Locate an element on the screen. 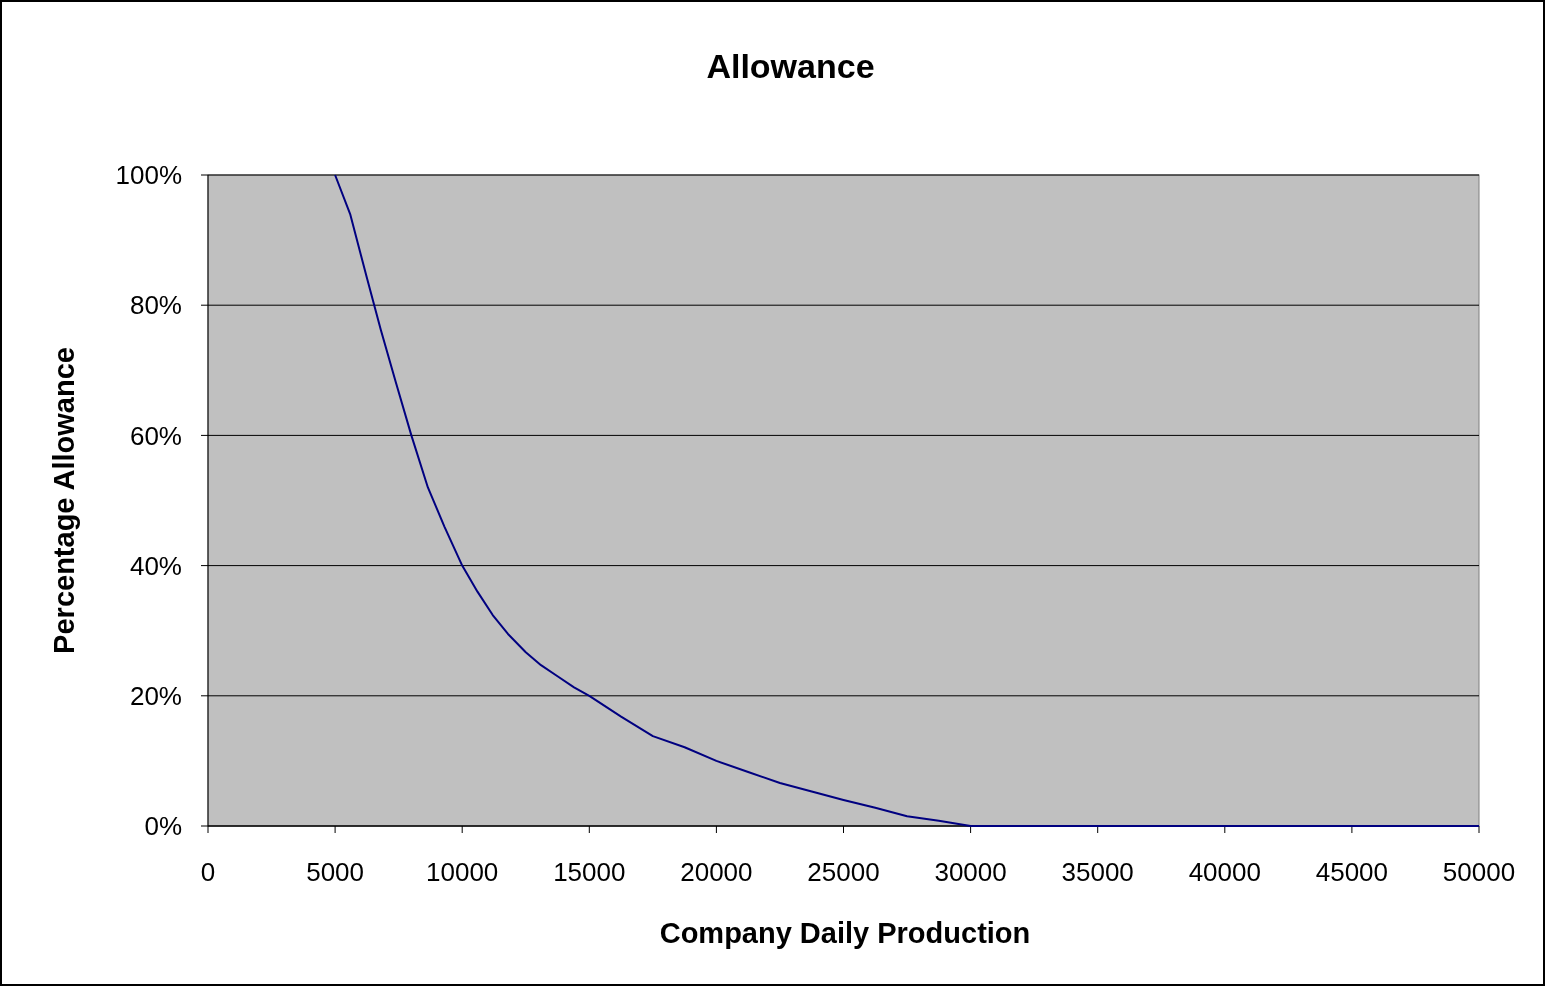  x-tick-label: 40000 is located at coordinates (1224, 872).